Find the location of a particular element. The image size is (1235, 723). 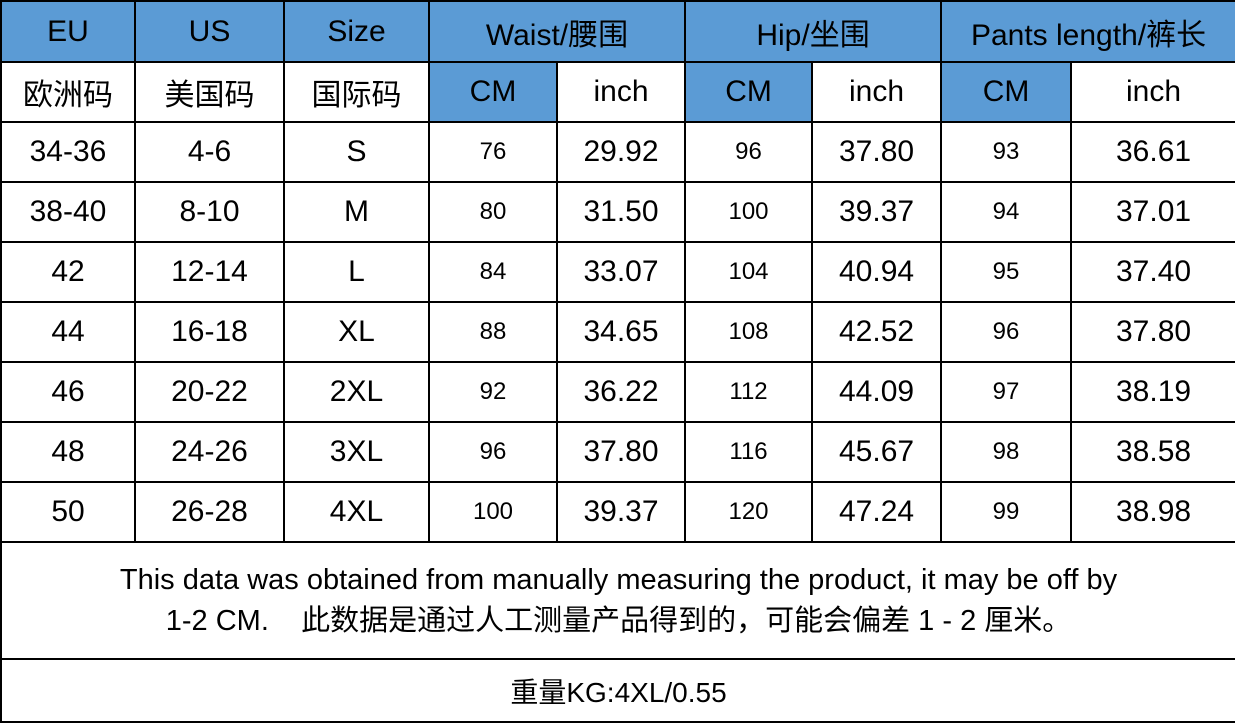

cell-pants-inch: 37.80 is located at coordinates (1152, 332).